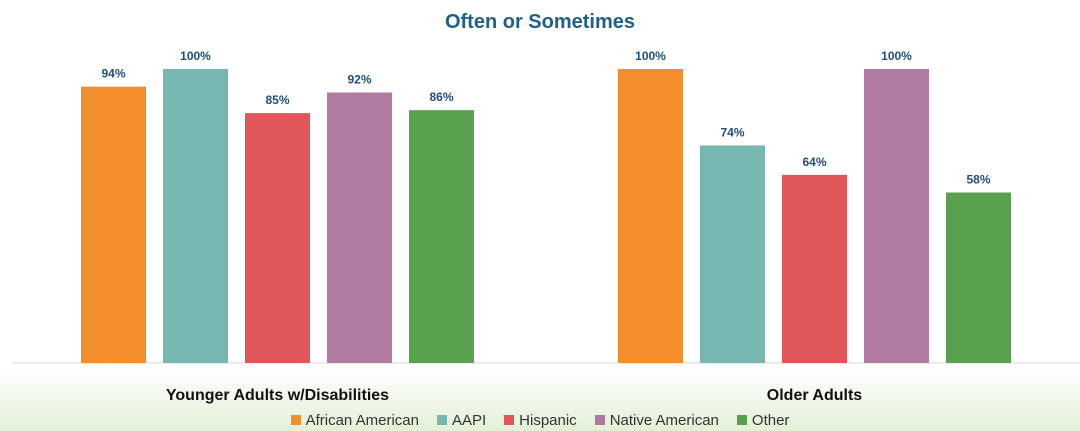 This screenshot has width=1080, height=431. I want to click on legend-item-aapi: AAPI, so click(461, 420).